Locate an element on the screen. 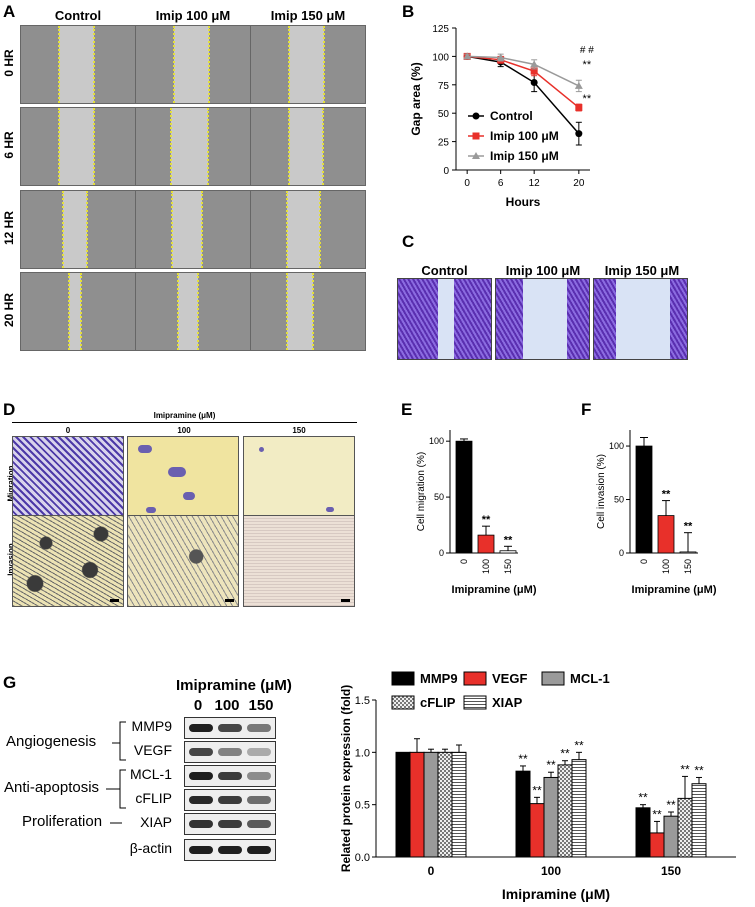 This screenshot has height=907, width=755. wound-image-r0-c1 is located at coordinates (193, 64).